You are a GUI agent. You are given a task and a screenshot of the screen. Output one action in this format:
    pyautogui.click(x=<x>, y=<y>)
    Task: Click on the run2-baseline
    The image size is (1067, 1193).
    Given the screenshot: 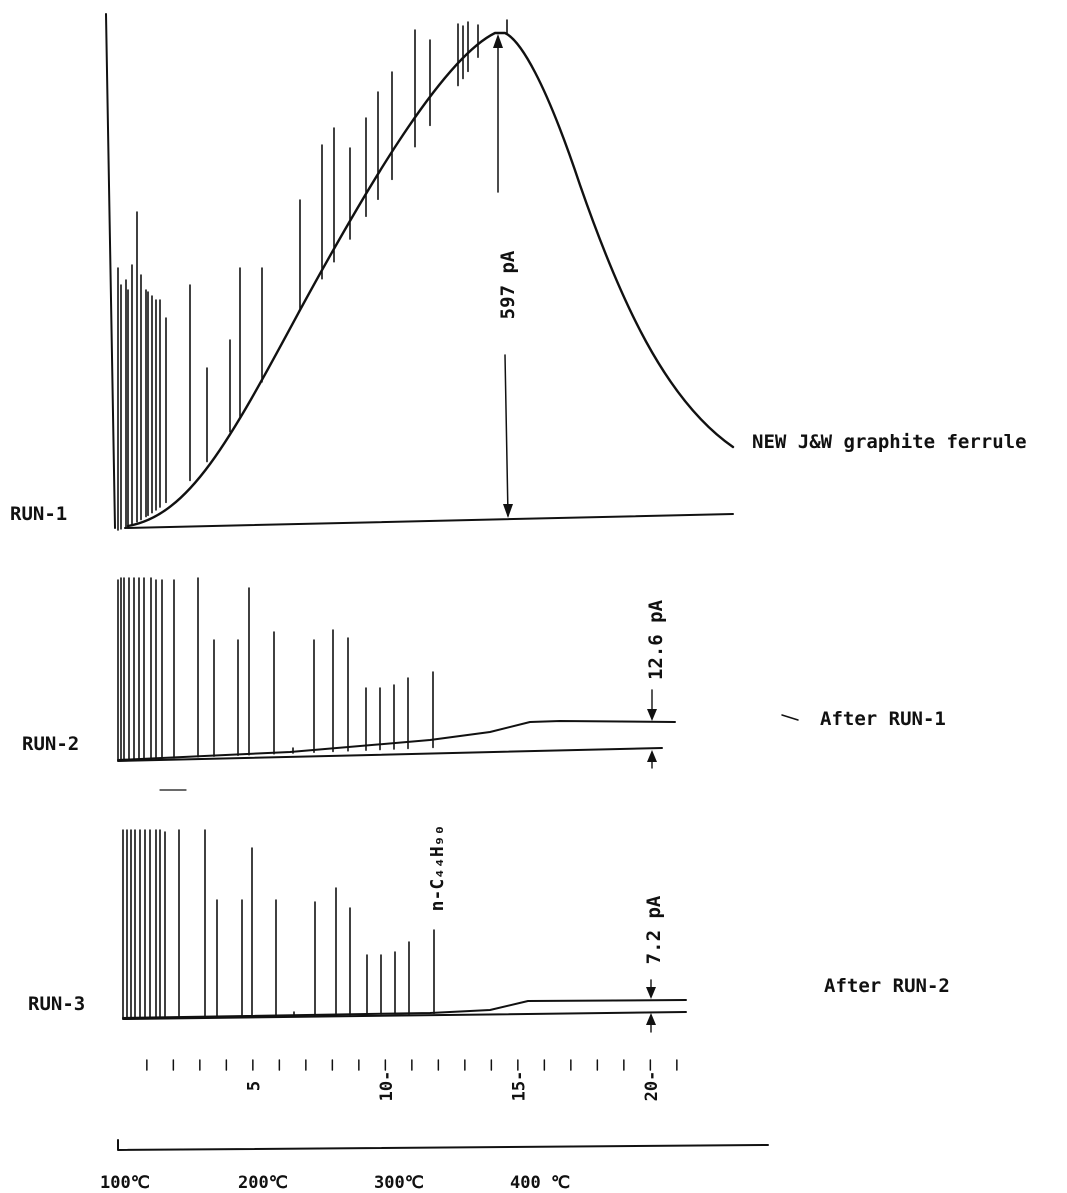 What is the action you would take?
    pyautogui.click(x=390, y=754)
    